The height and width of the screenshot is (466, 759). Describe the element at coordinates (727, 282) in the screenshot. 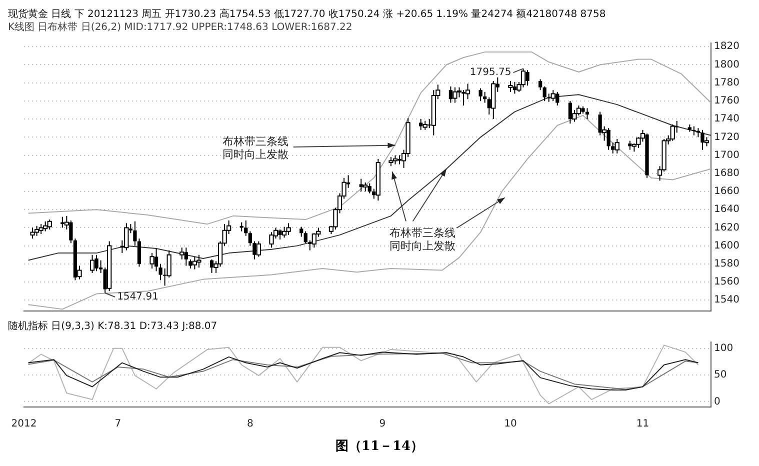

I see `y-tick-label: 1560` at that location.